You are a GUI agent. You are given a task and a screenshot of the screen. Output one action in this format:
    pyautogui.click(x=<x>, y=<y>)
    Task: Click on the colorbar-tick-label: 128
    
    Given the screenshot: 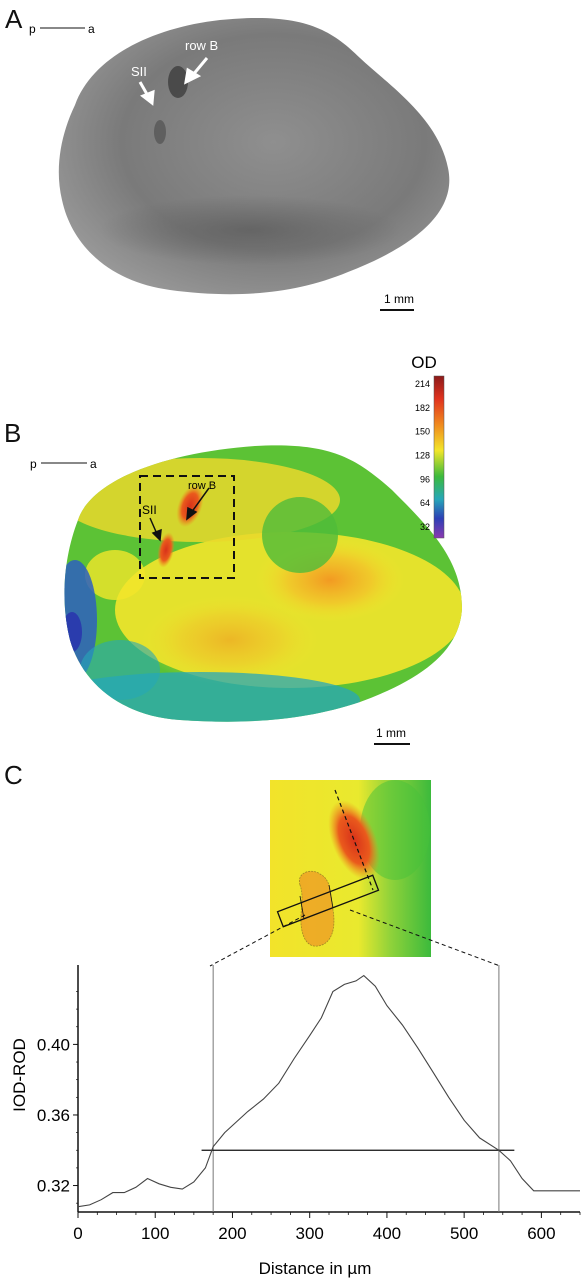 What is the action you would take?
    pyautogui.click(x=422, y=456)
    